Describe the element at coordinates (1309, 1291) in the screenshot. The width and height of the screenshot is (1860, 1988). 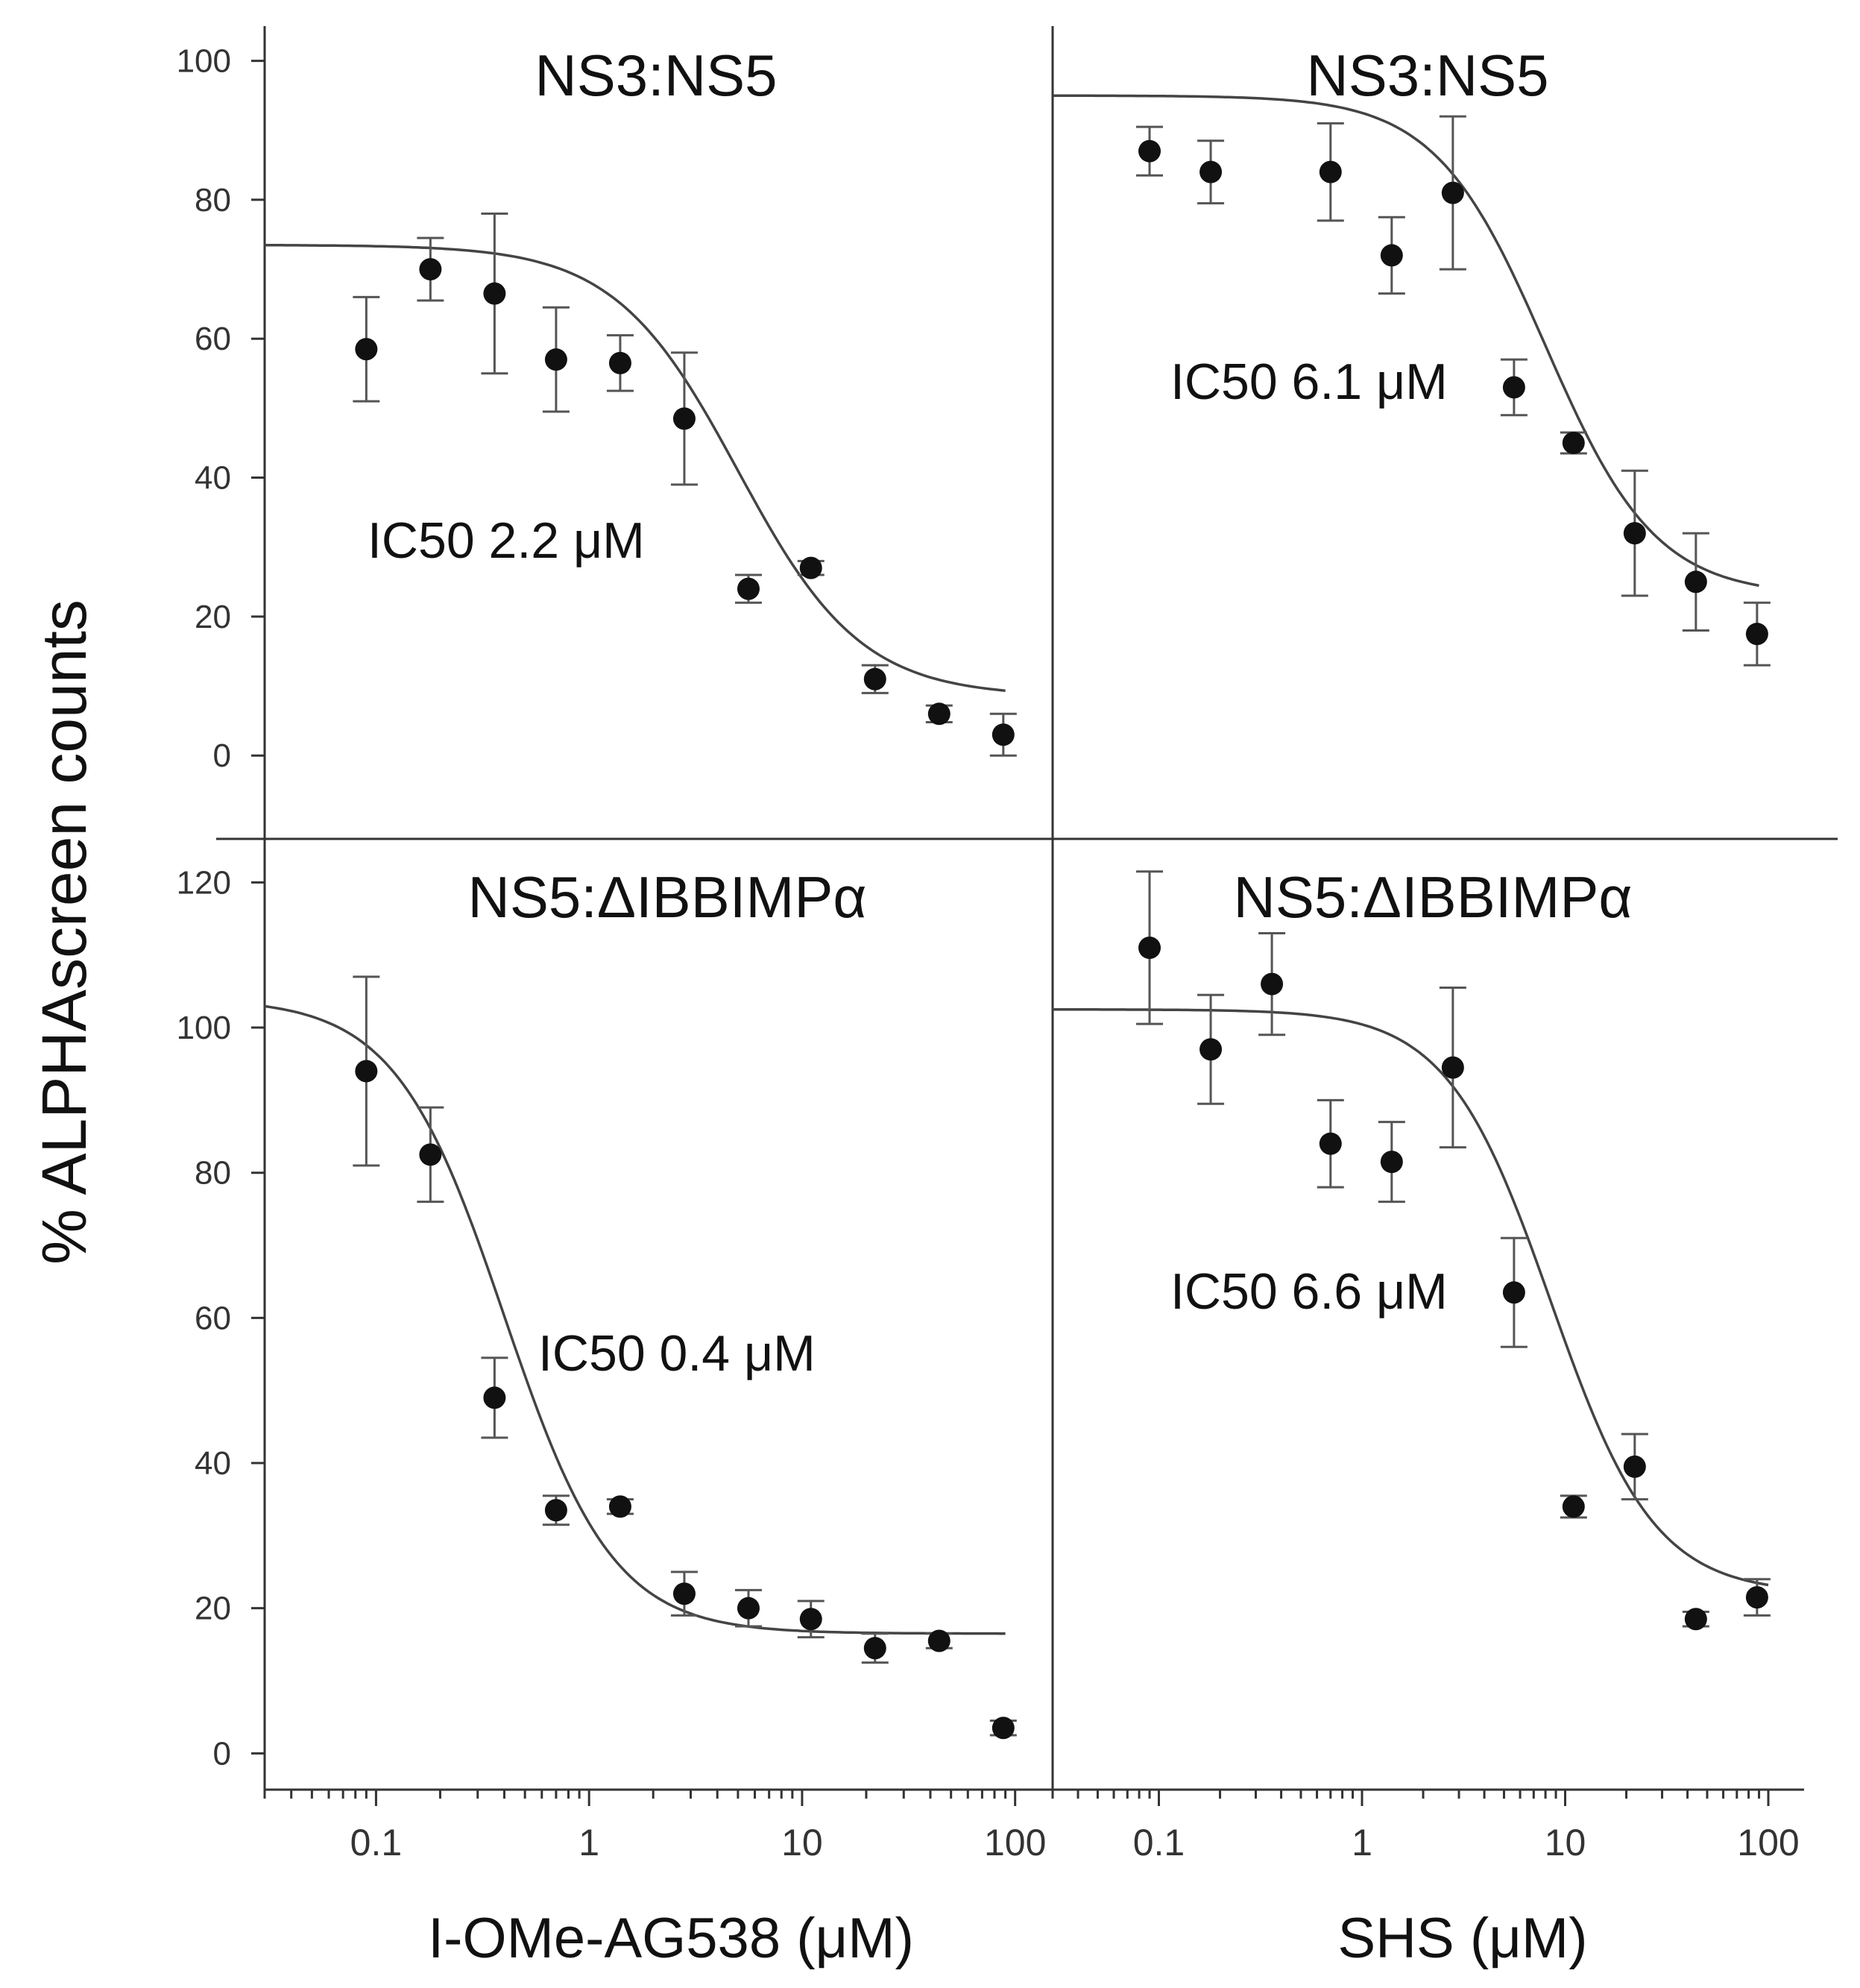
I see `ic50-annotation: IC50 6.6 μM` at that location.